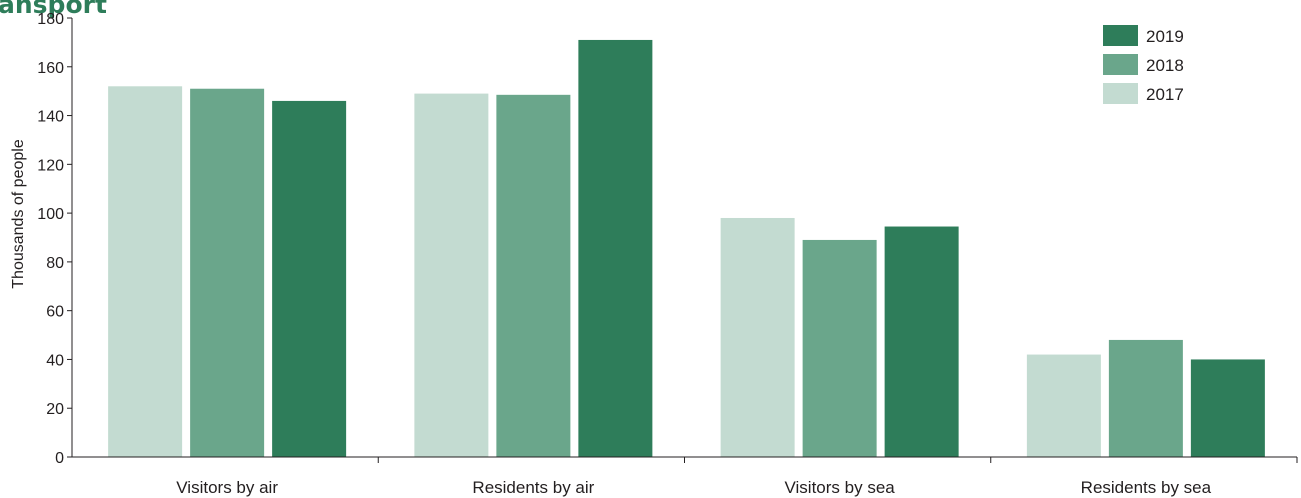  Describe the element at coordinates (839, 348) in the screenshot. I see `bar-visitors-by-sea-2018` at that location.